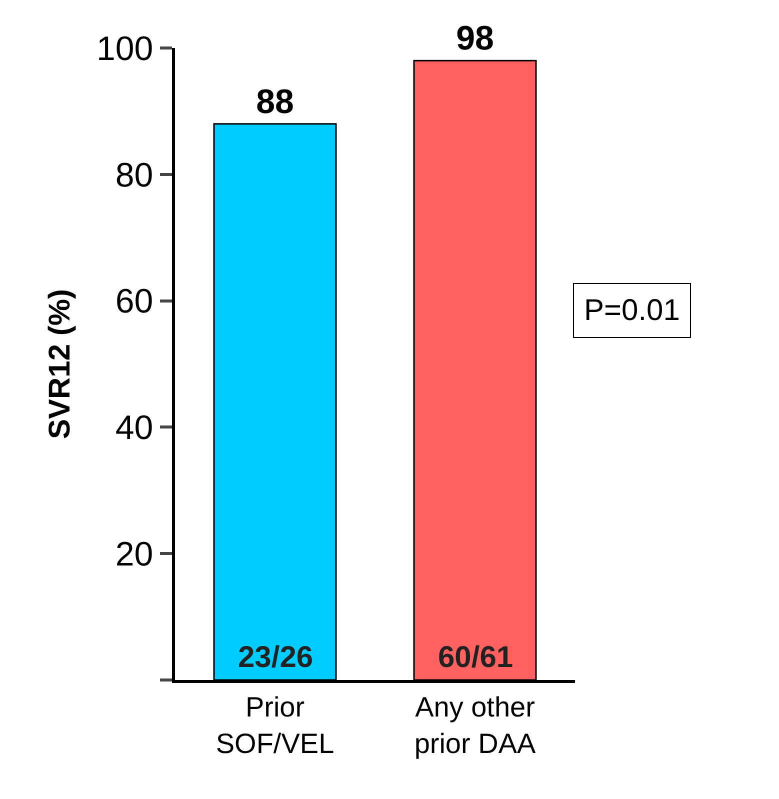  I want to click on x-tick-label: Prior SOF/VEL, so click(275, 725).